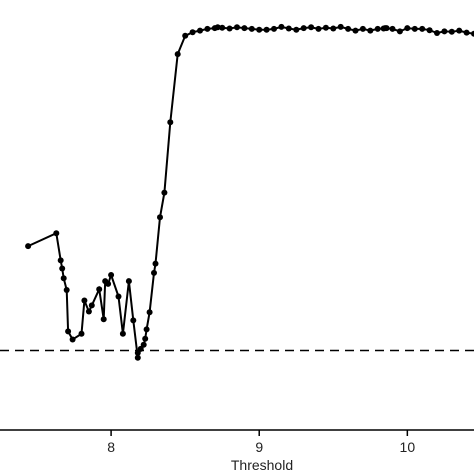  What do you see at coordinates (262, 465) in the screenshot?
I see `x-axis-title: Threshold` at bounding box center [262, 465].